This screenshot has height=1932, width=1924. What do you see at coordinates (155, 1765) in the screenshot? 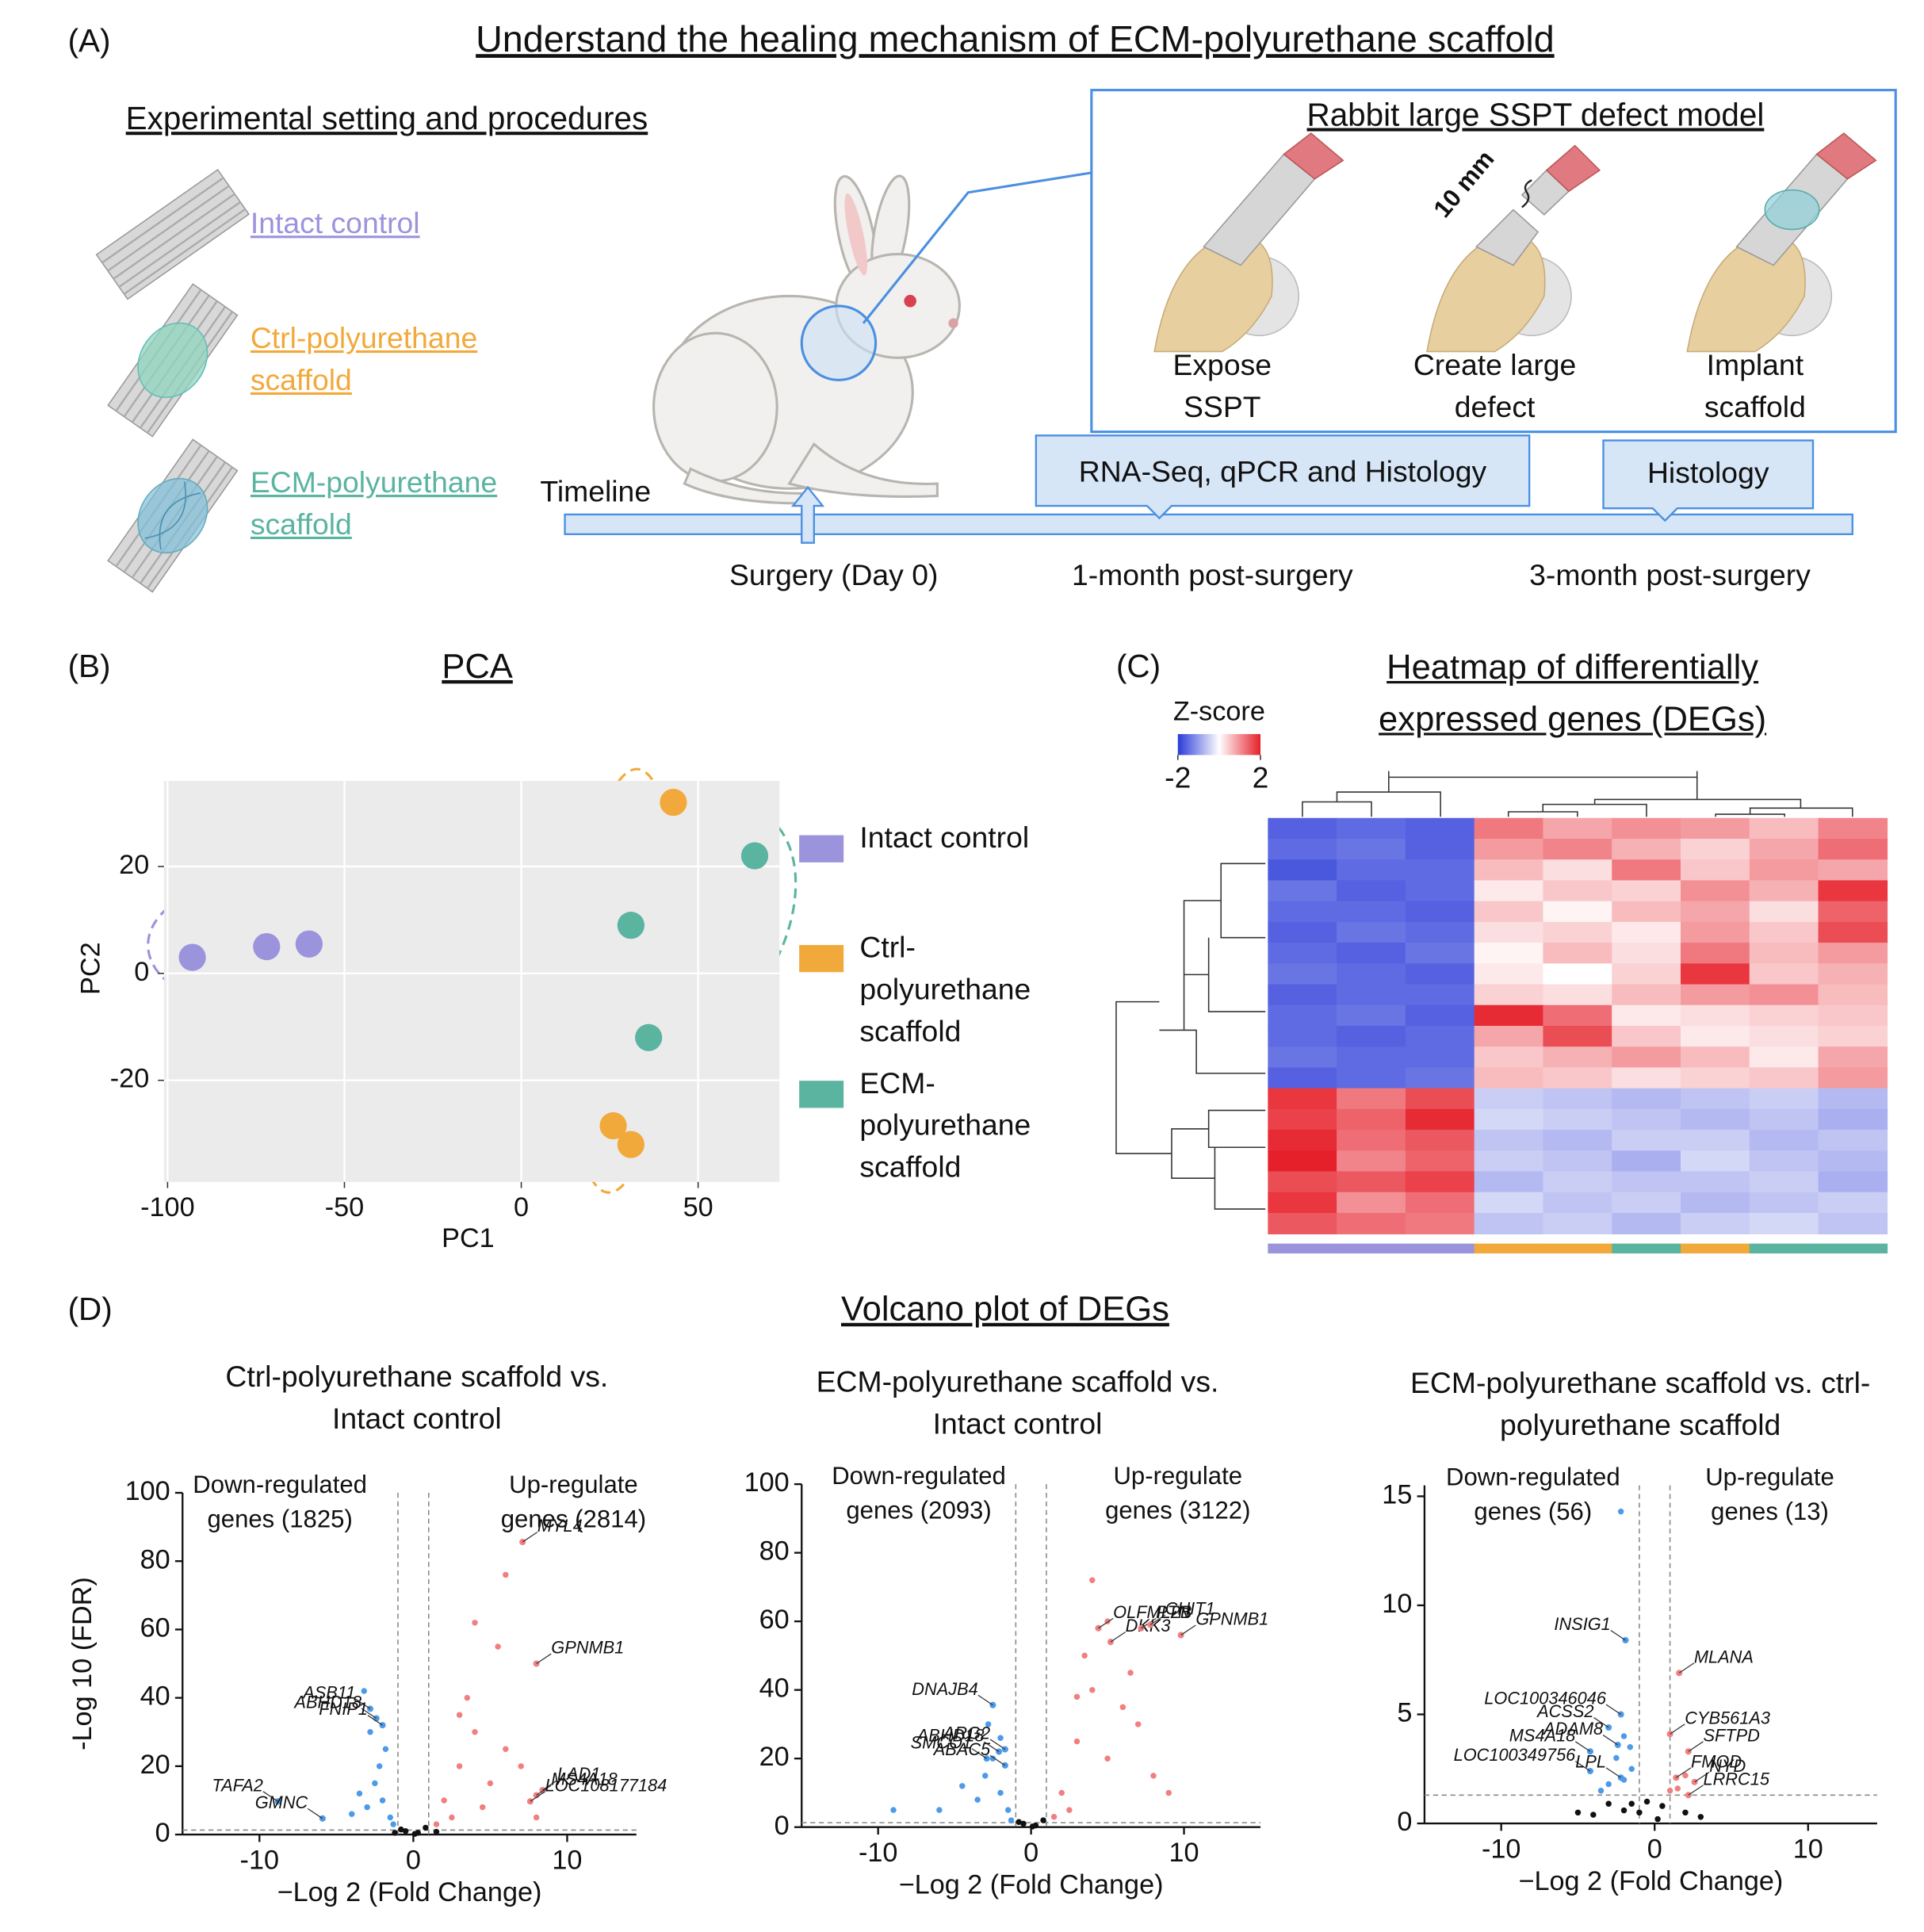
I see `y-tick-label: 20` at bounding box center [155, 1765].